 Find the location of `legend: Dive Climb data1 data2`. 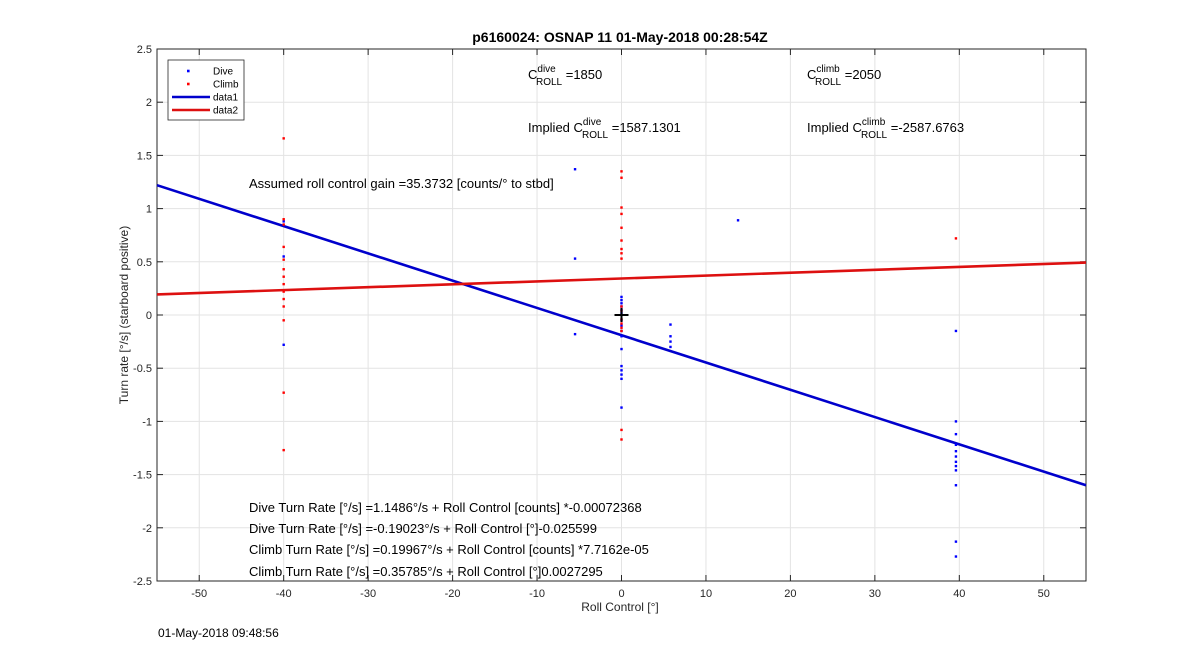

legend: Dive Climb data1 data2 is located at coordinates (206, 90).